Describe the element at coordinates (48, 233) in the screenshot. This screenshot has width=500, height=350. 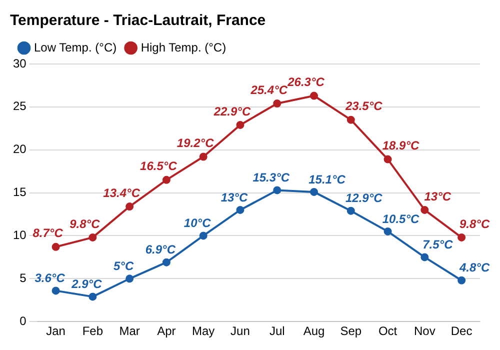
I see `data-label: 8.7°C` at that location.